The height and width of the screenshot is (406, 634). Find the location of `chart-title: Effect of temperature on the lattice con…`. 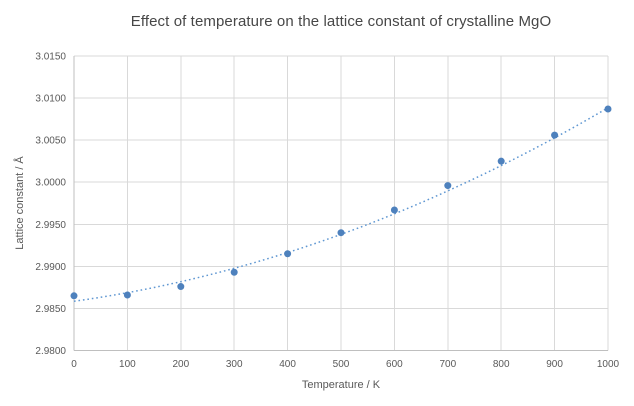

chart-title: Effect of temperature on the lattice con… is located at coordinates (341, 21).